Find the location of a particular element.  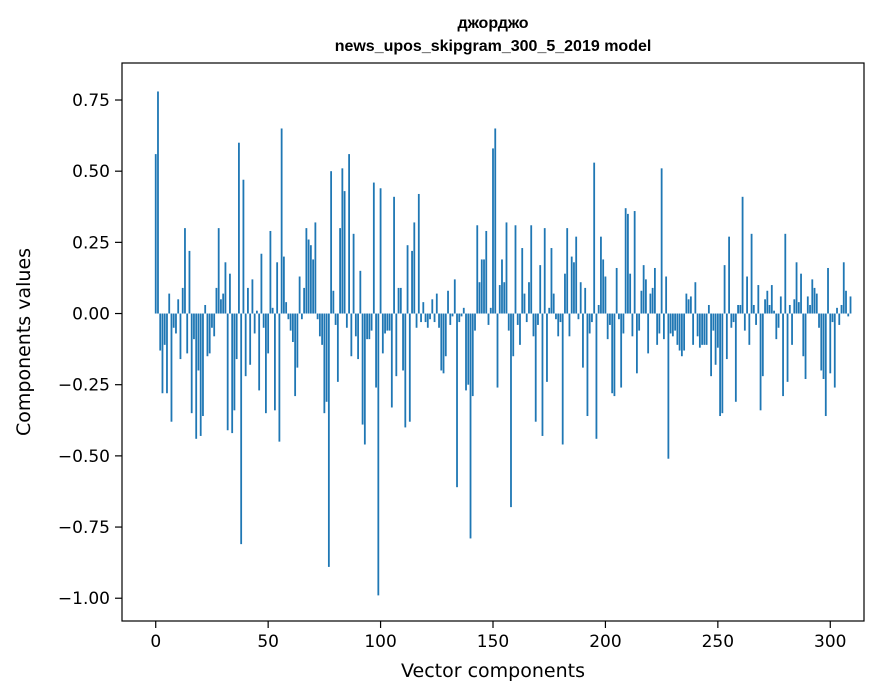

x-axis-label: Vector components is located at coordinates (493, 671).